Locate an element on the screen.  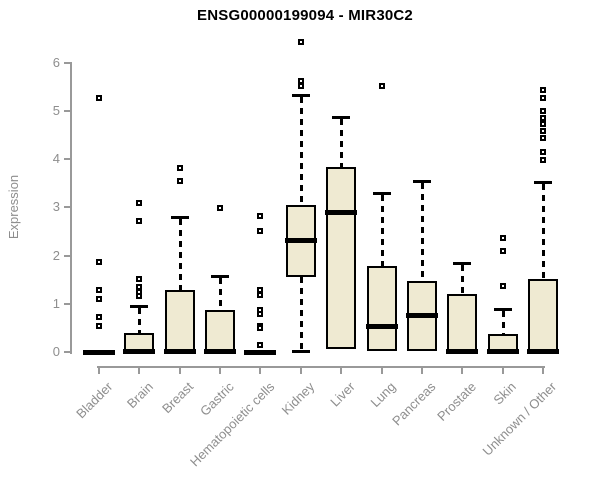
y-tick-label: 5 is located at coordinates (56, 111).